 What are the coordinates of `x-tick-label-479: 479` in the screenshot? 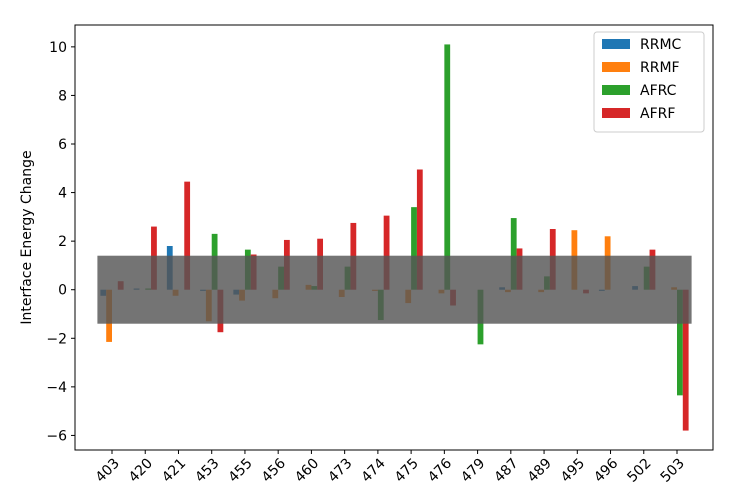 It's located at (473, 471).